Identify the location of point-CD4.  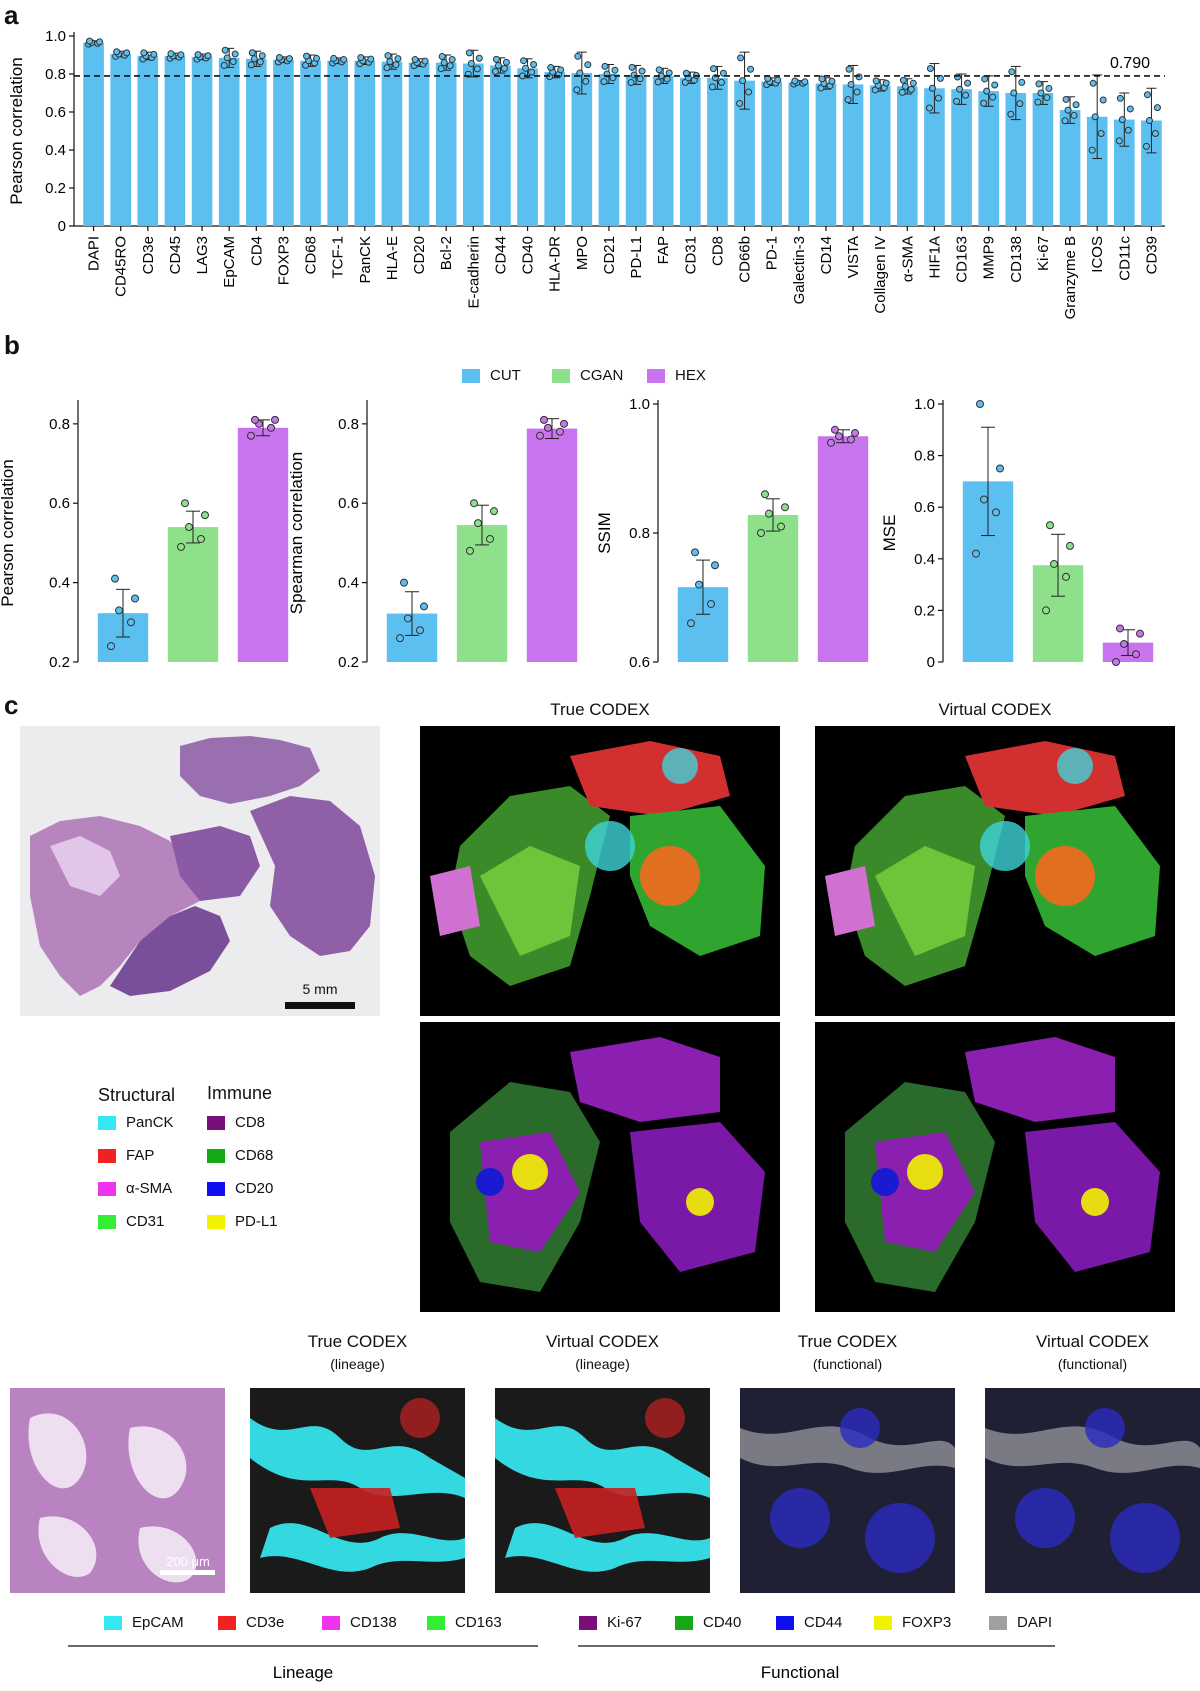
(254, 59).